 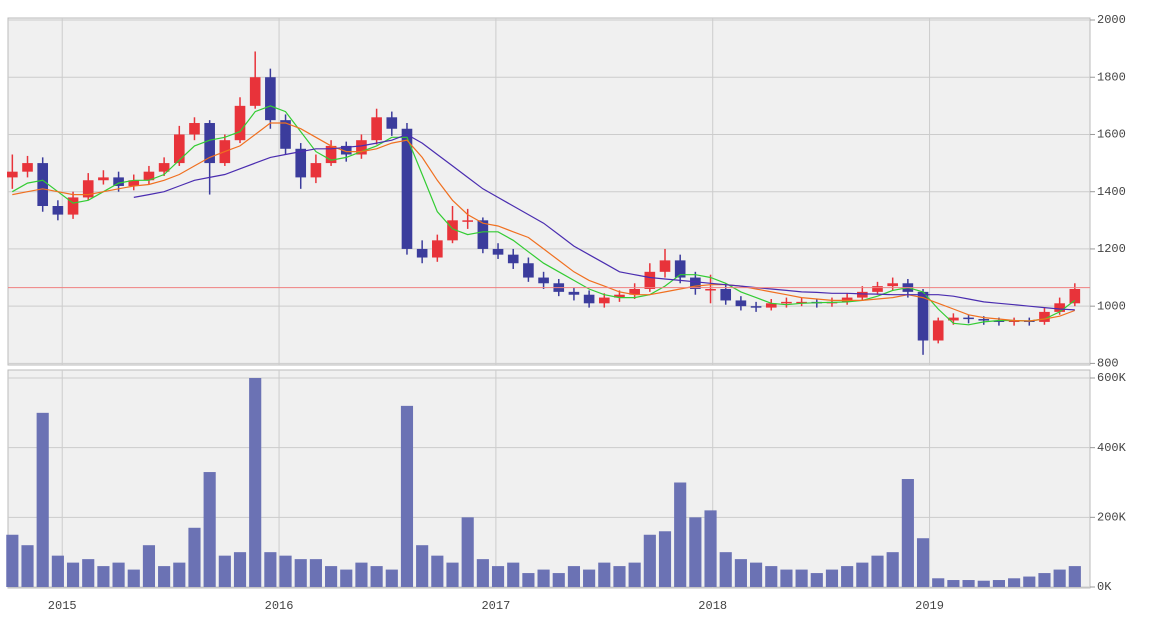 What do you see at coordinates (62, 606) in the screenshot?
I see `x-tick-label: 2015` at bounding box center [62, 606].